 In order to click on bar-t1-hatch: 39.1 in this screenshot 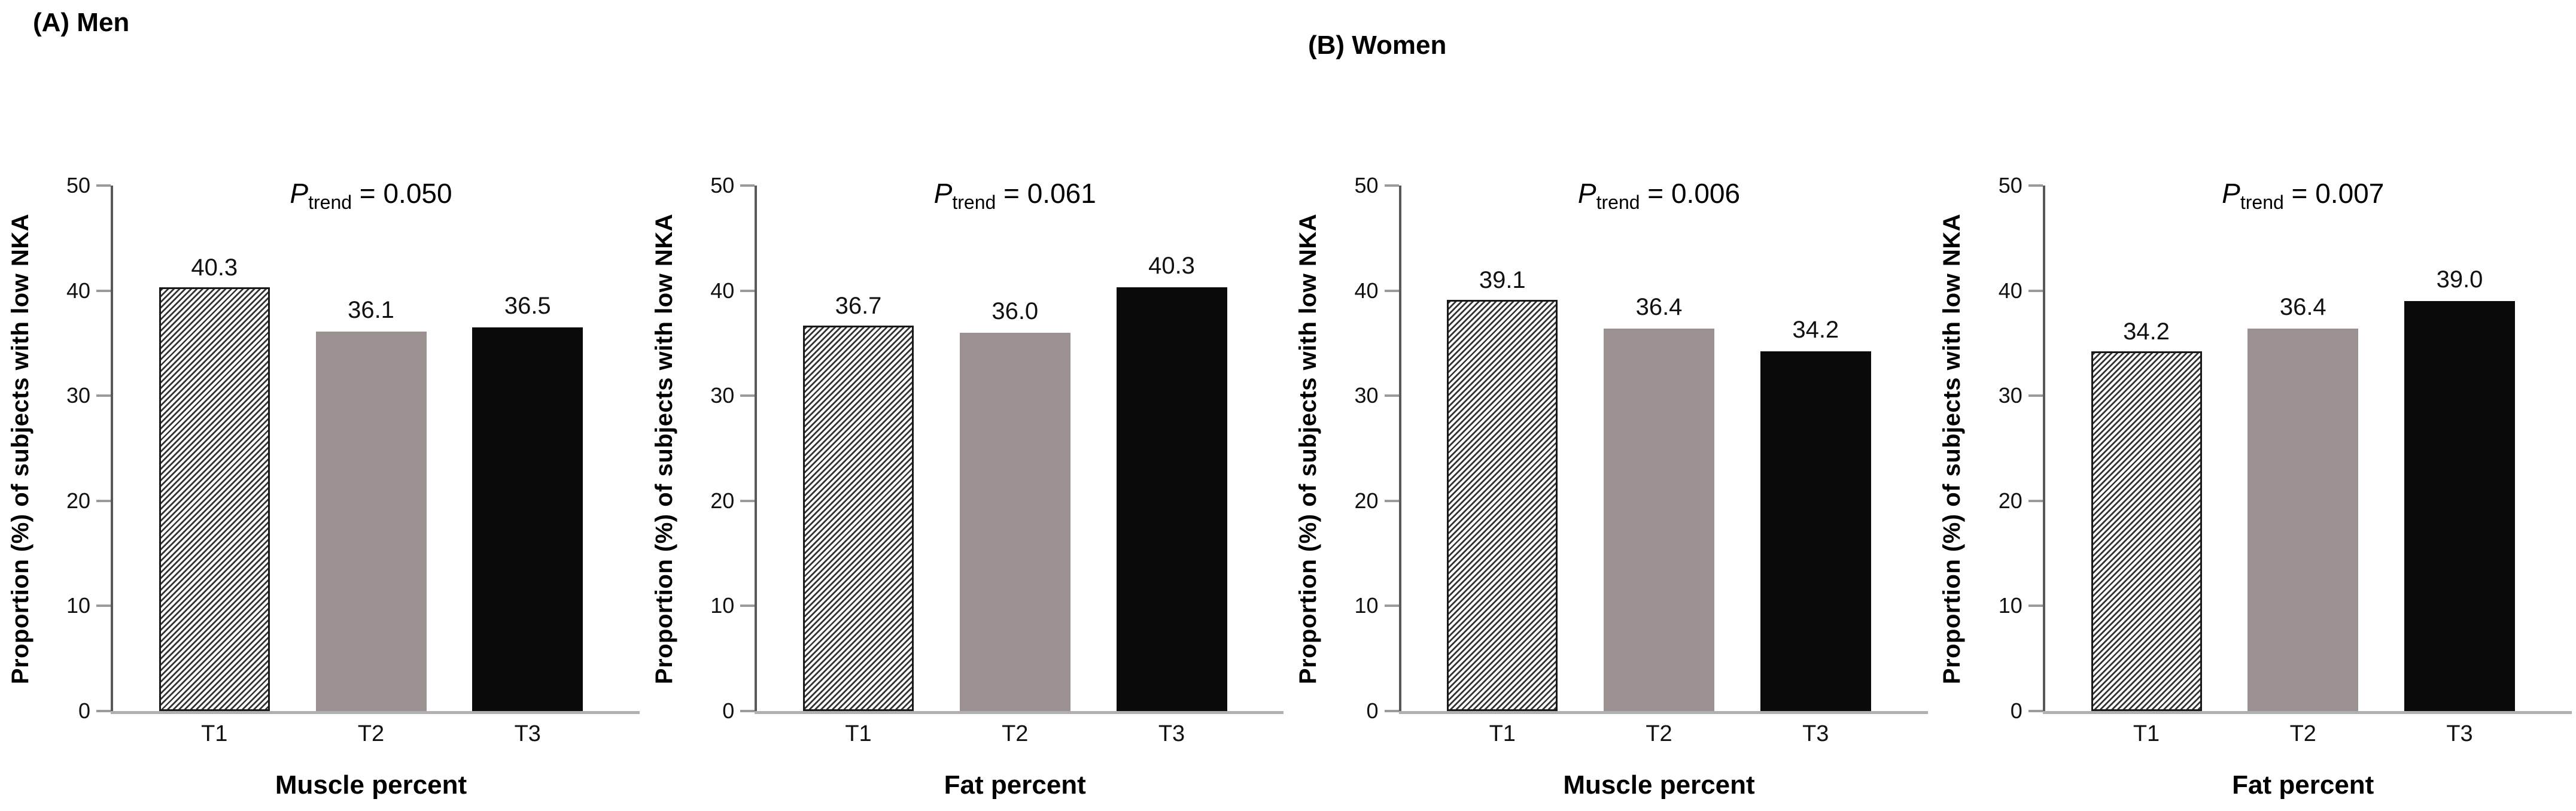, I will do `click(1503, 490)`.